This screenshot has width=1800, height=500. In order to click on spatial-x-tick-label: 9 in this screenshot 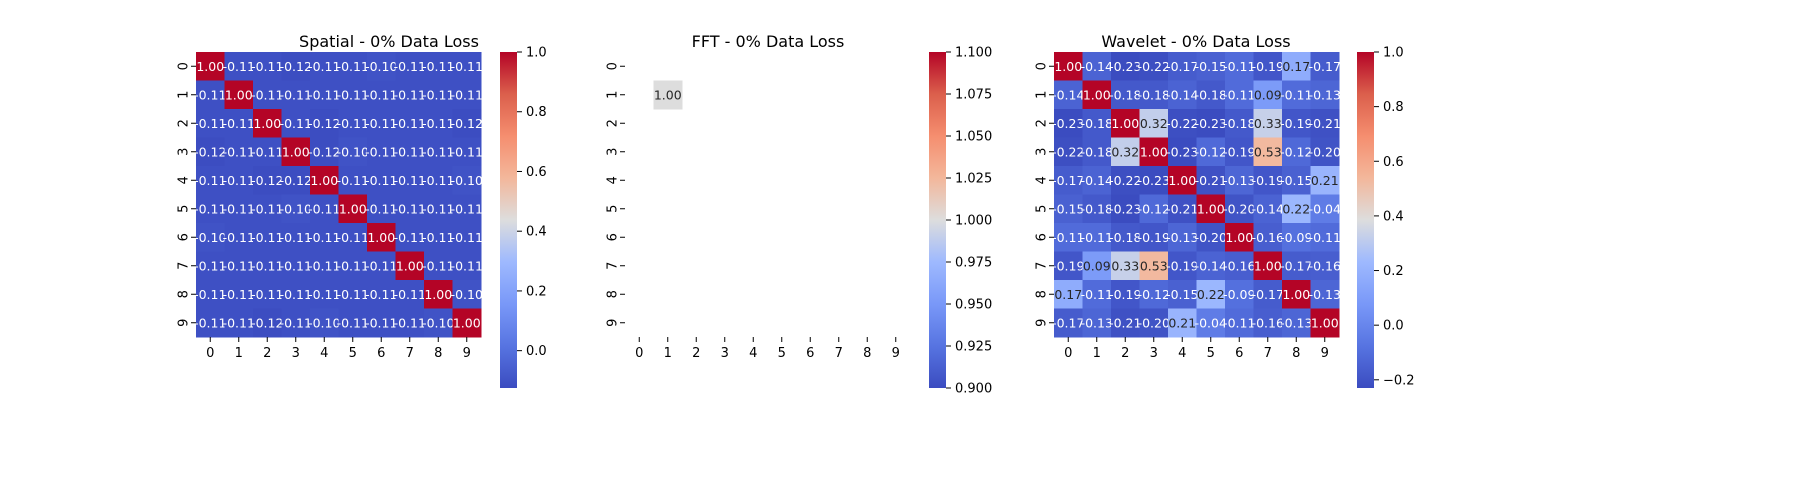, I will do `click(467, 353)`.